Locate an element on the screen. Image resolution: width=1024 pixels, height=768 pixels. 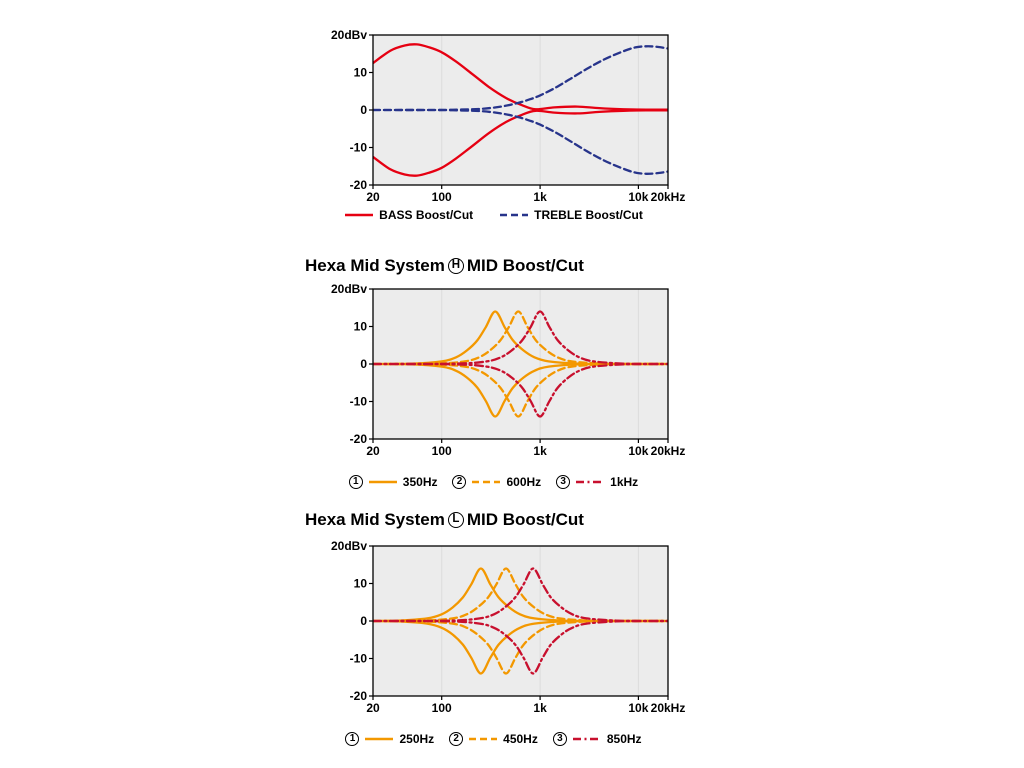
450hz-line-swatch is located at coordinates (483, 739).